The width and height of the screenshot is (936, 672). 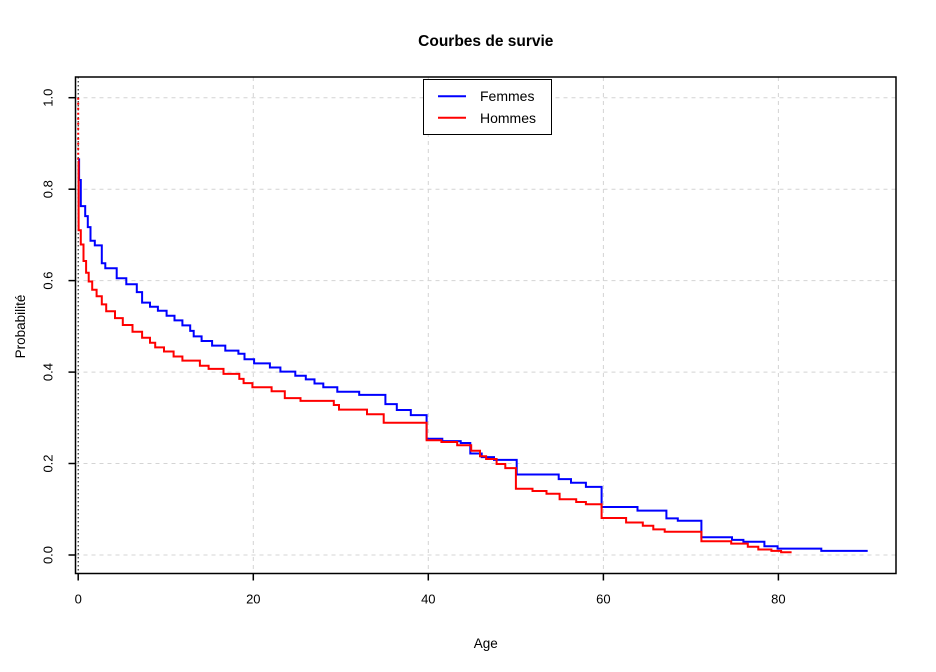 I want to click on y-tick-label-0.2: 0.2, so click(x=48, y=463).